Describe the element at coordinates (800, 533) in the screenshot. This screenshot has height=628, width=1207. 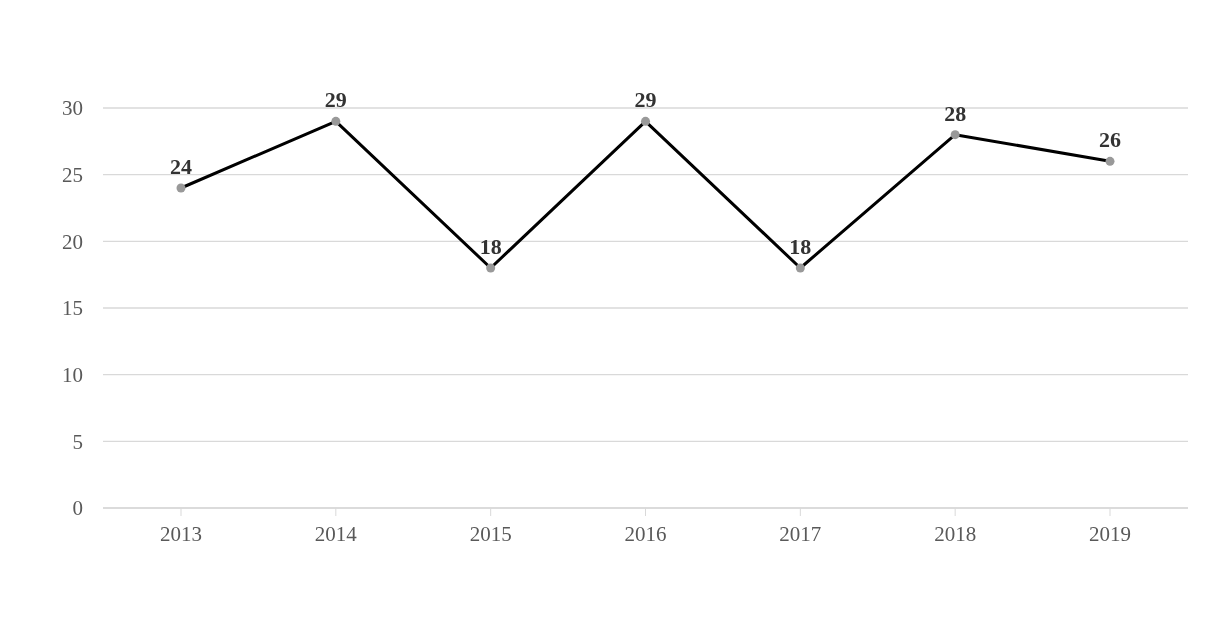
I see `x-tick-label: 2017` at that location.